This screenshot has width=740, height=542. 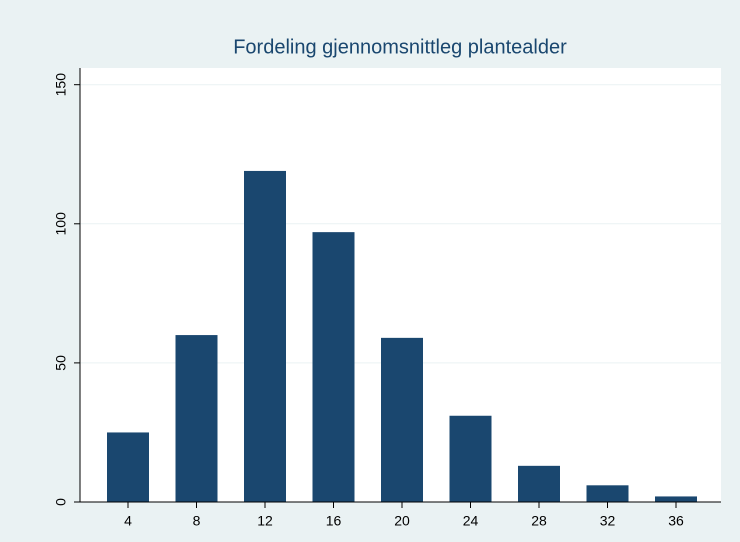 What do you see at coordinates (61, 502) in the screenshot?
I see `y-tick-label: 0` at bounding box center [61, 502].